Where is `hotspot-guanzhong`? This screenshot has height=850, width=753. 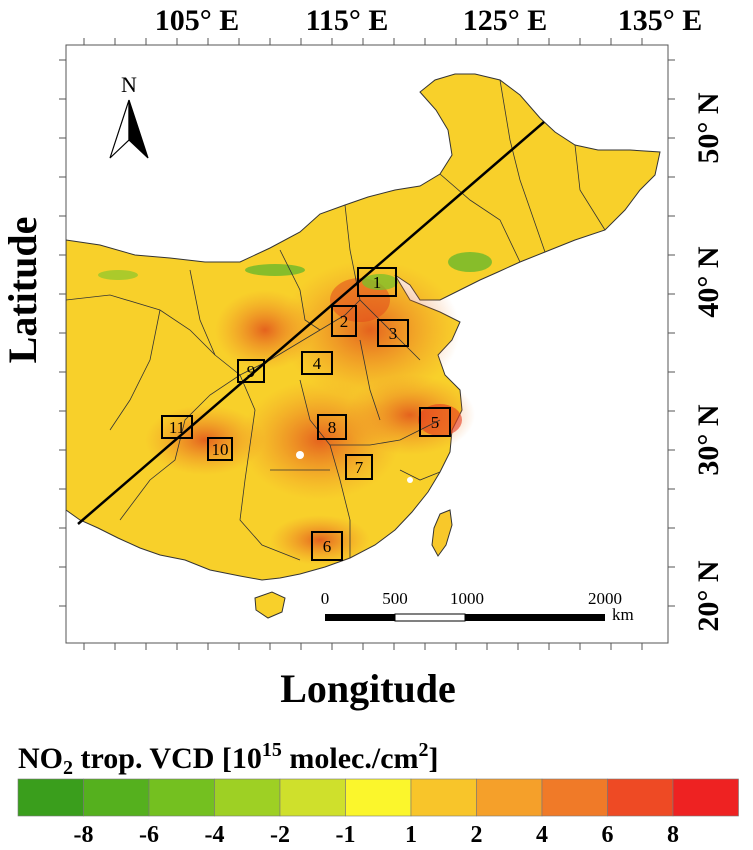
hotspot-guanzhong is located at coordinates (265, 330).